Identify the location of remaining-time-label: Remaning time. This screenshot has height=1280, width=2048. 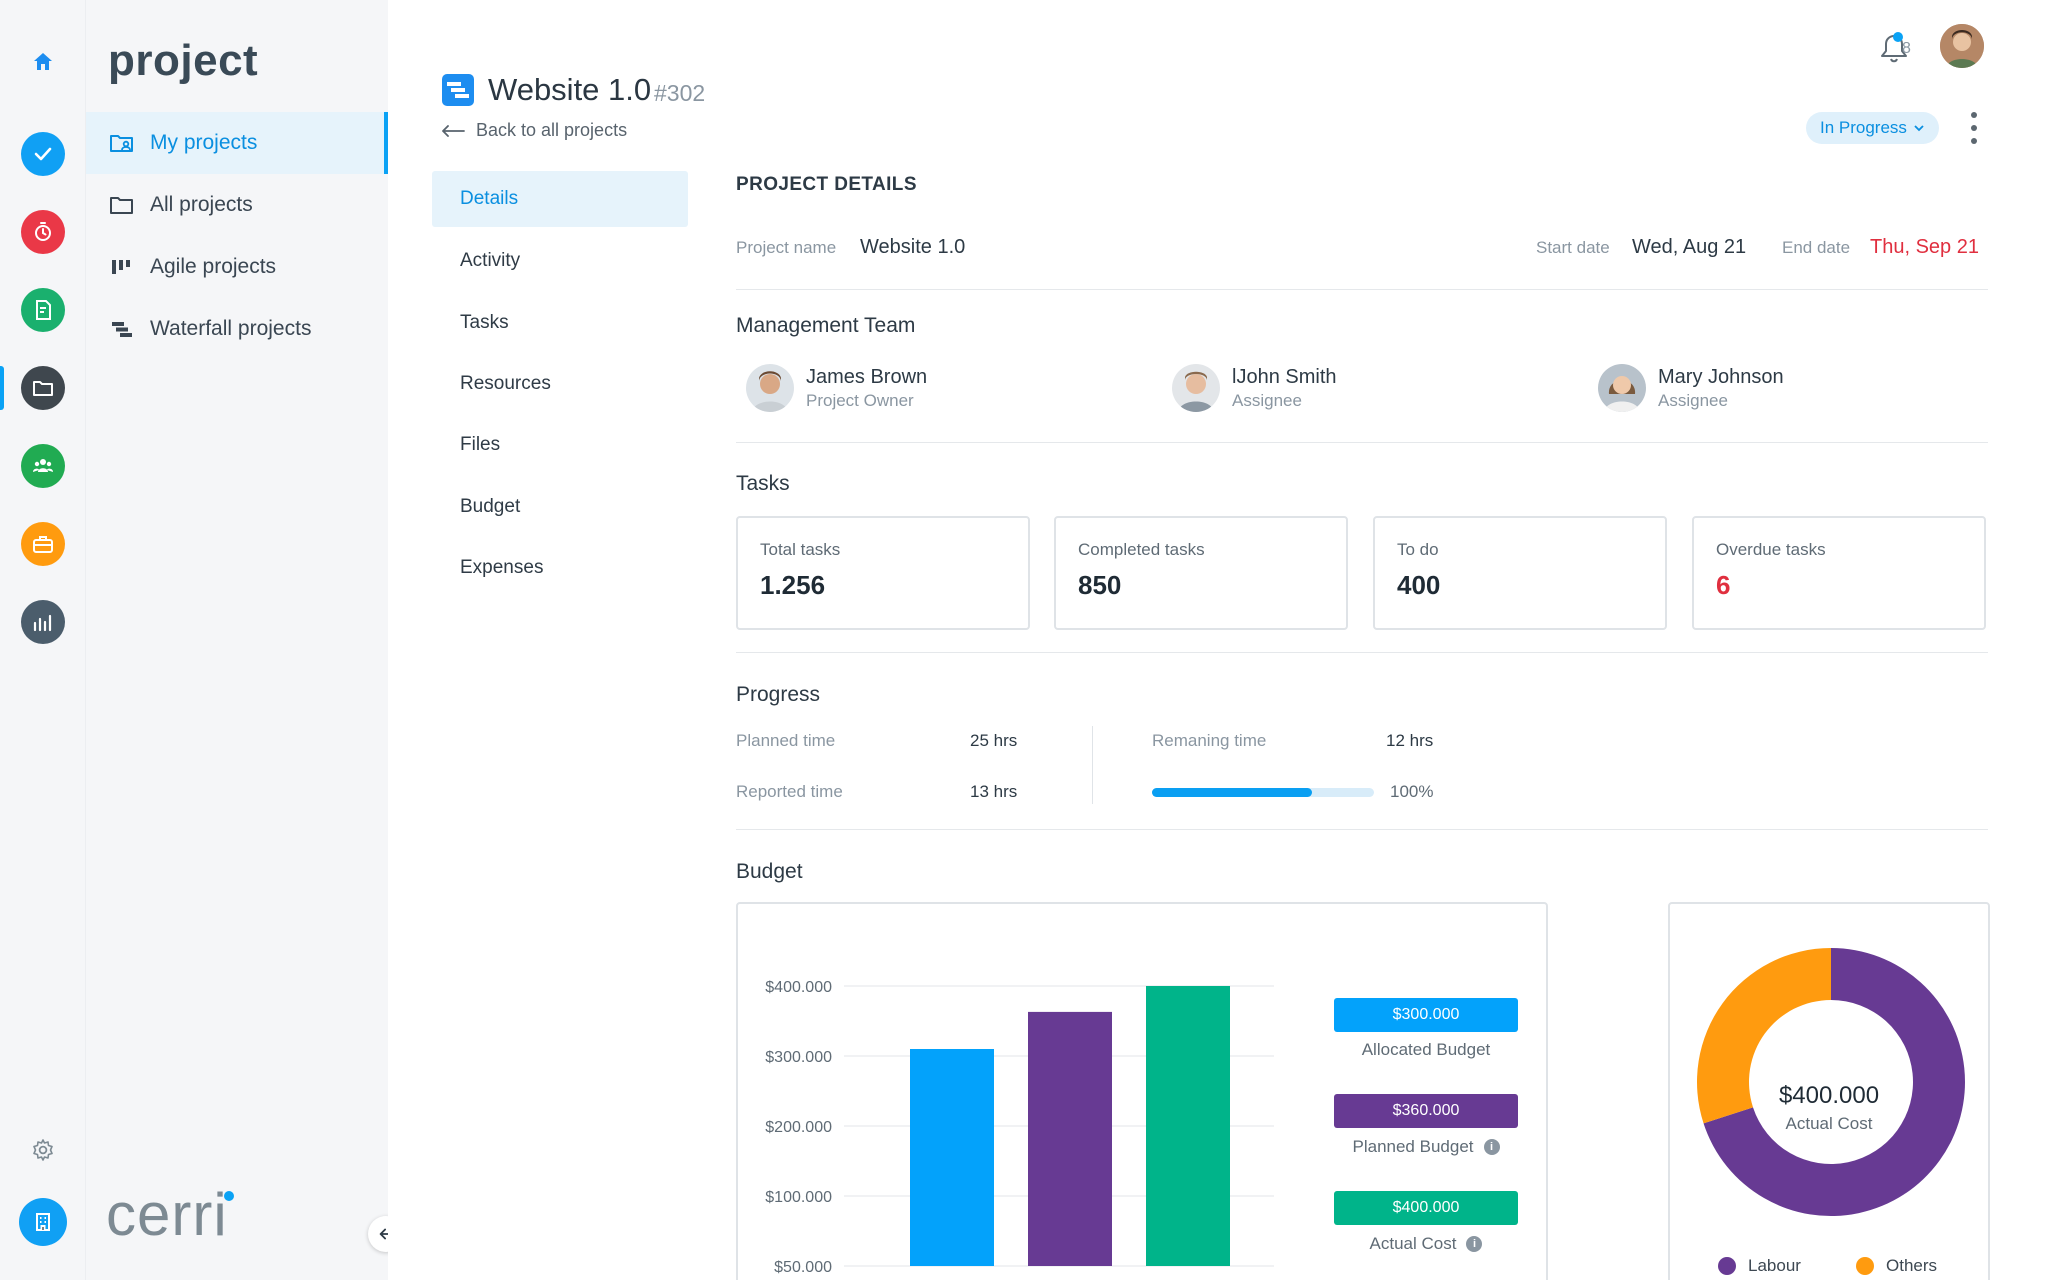
(1209, 740).